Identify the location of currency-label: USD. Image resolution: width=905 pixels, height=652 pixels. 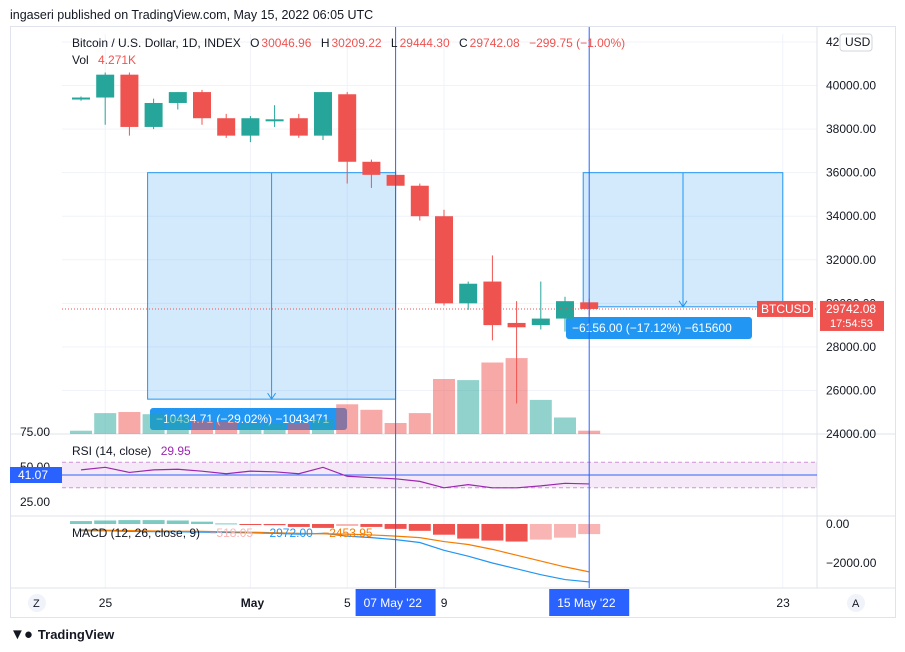
(858, 42).